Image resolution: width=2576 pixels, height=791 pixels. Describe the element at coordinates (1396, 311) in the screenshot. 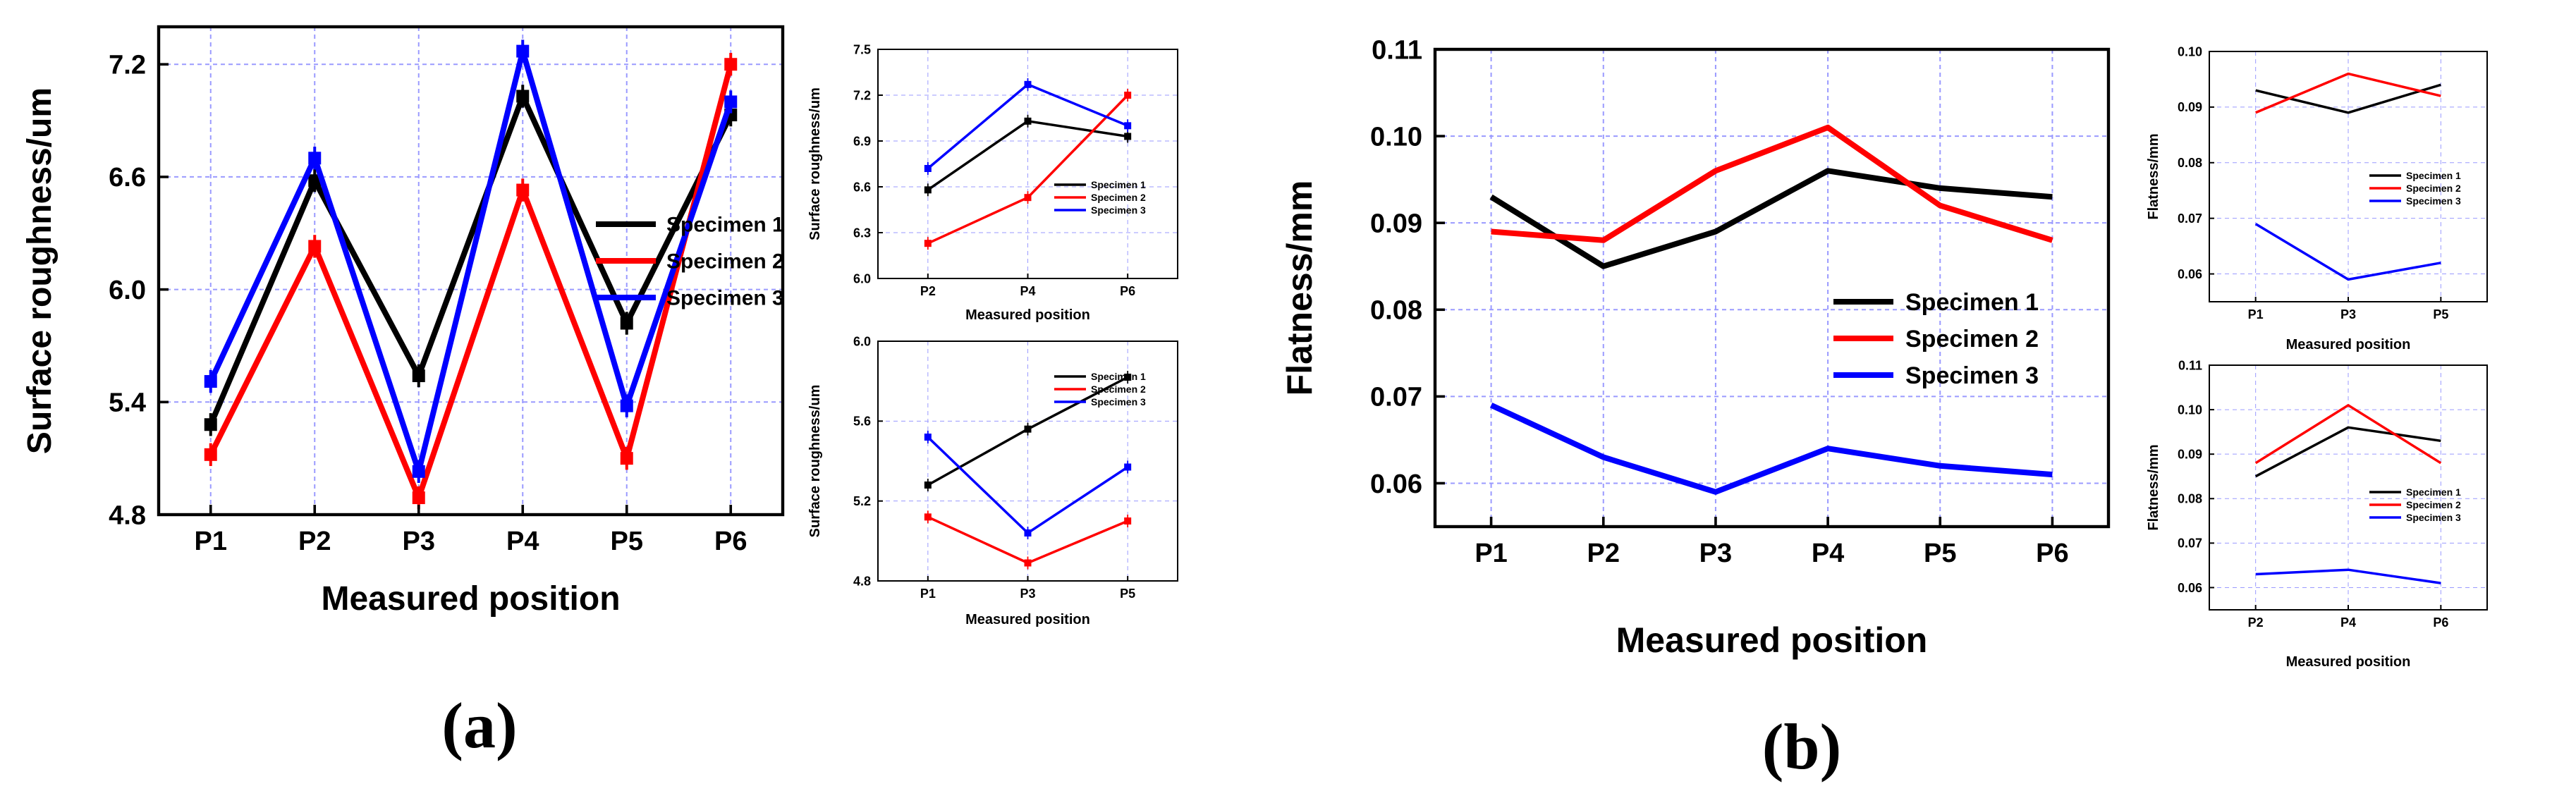

I see `chart3-ytick-label: 0.08` at that location.